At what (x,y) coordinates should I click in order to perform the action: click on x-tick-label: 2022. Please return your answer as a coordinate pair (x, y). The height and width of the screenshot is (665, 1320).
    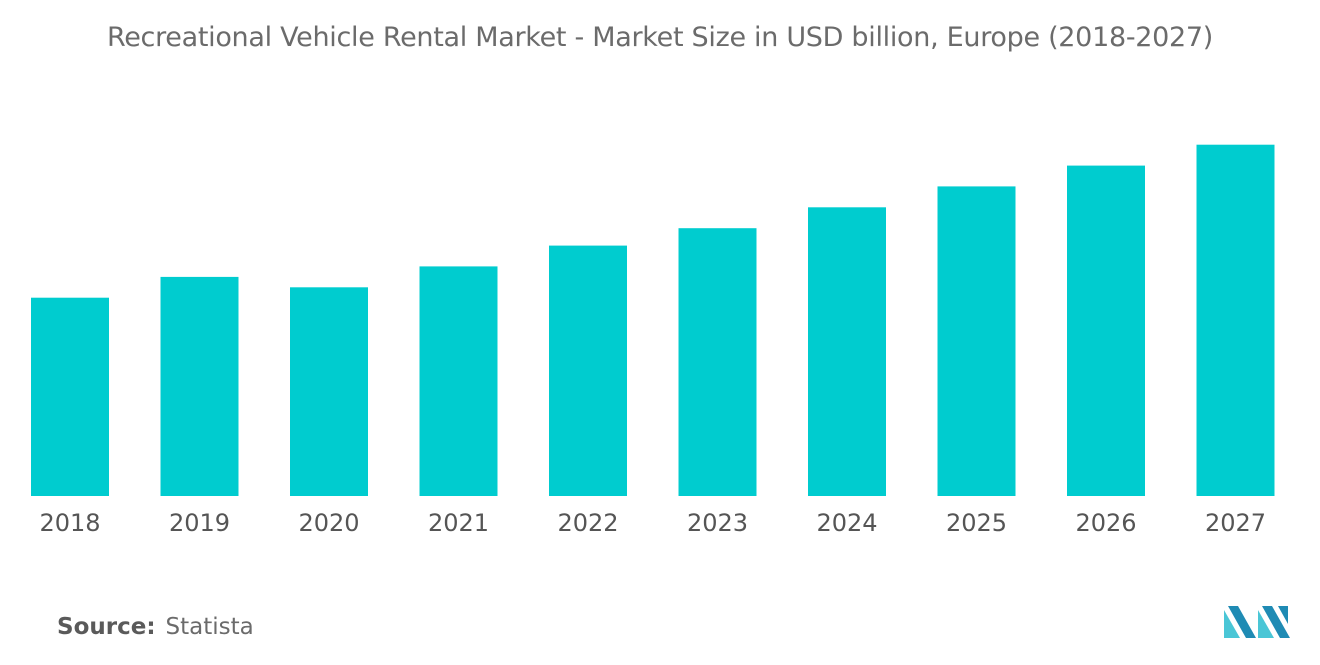
    Looking at the image, I should click on (587, 523).